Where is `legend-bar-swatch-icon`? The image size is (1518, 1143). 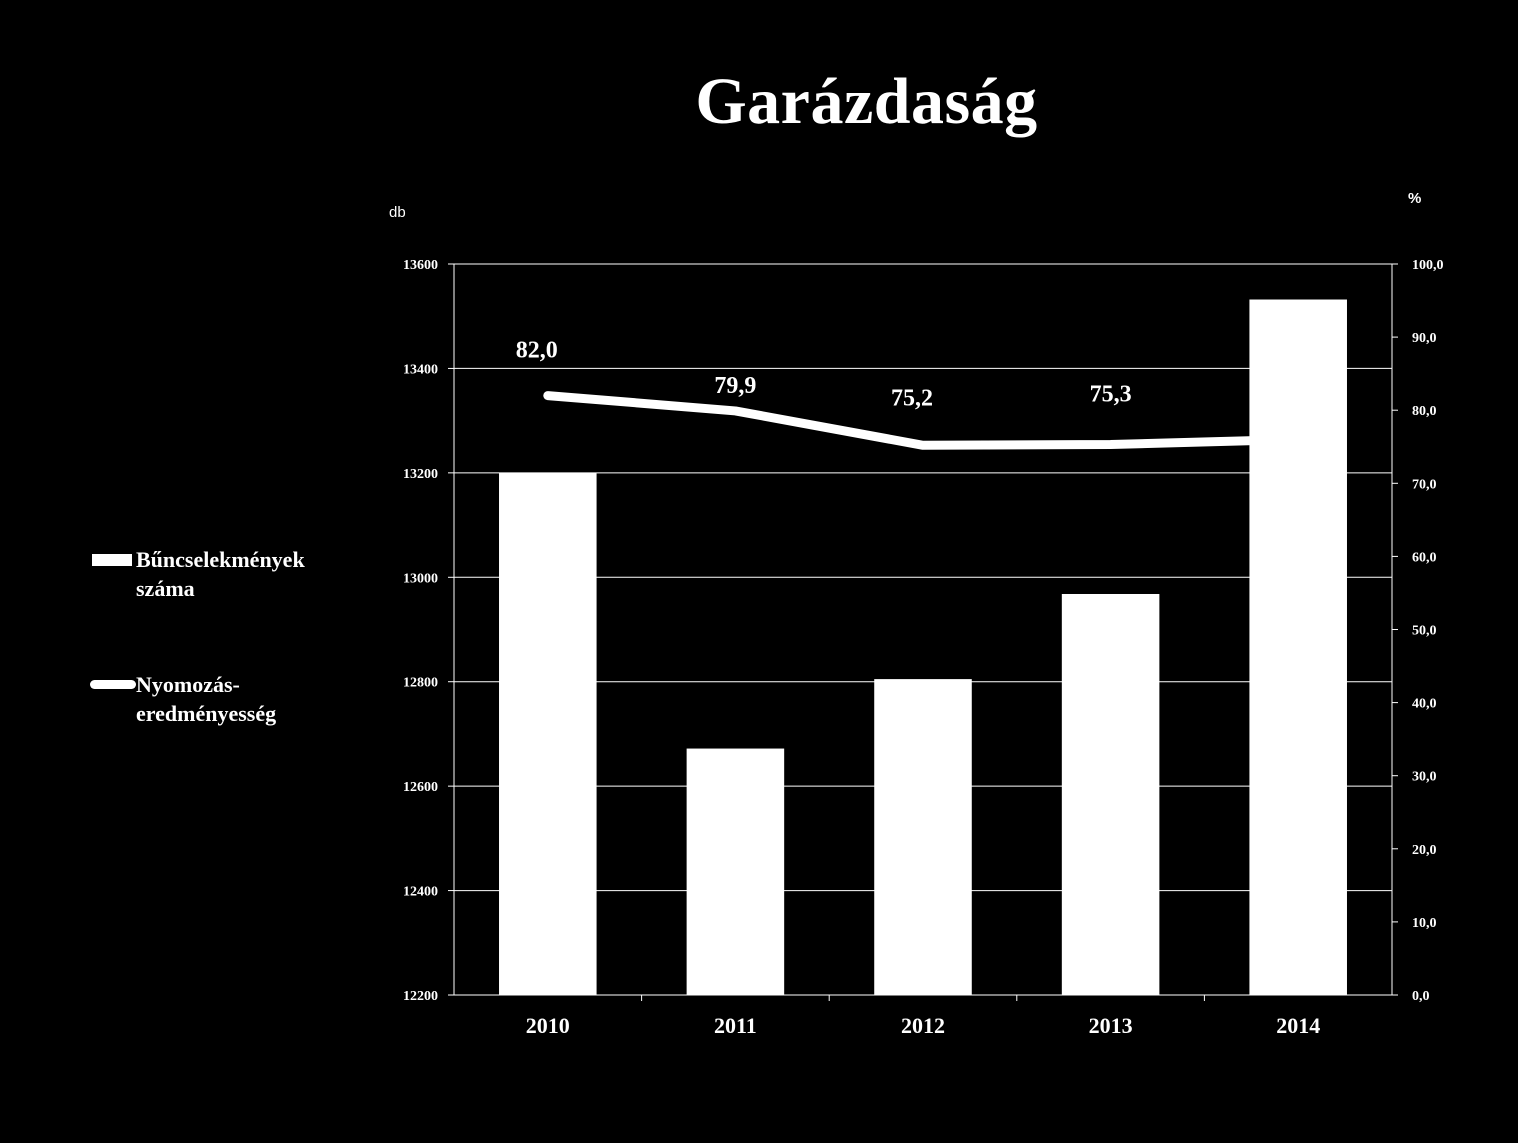
legend-bar-swatch-icon is located at coordinates (112, 560).